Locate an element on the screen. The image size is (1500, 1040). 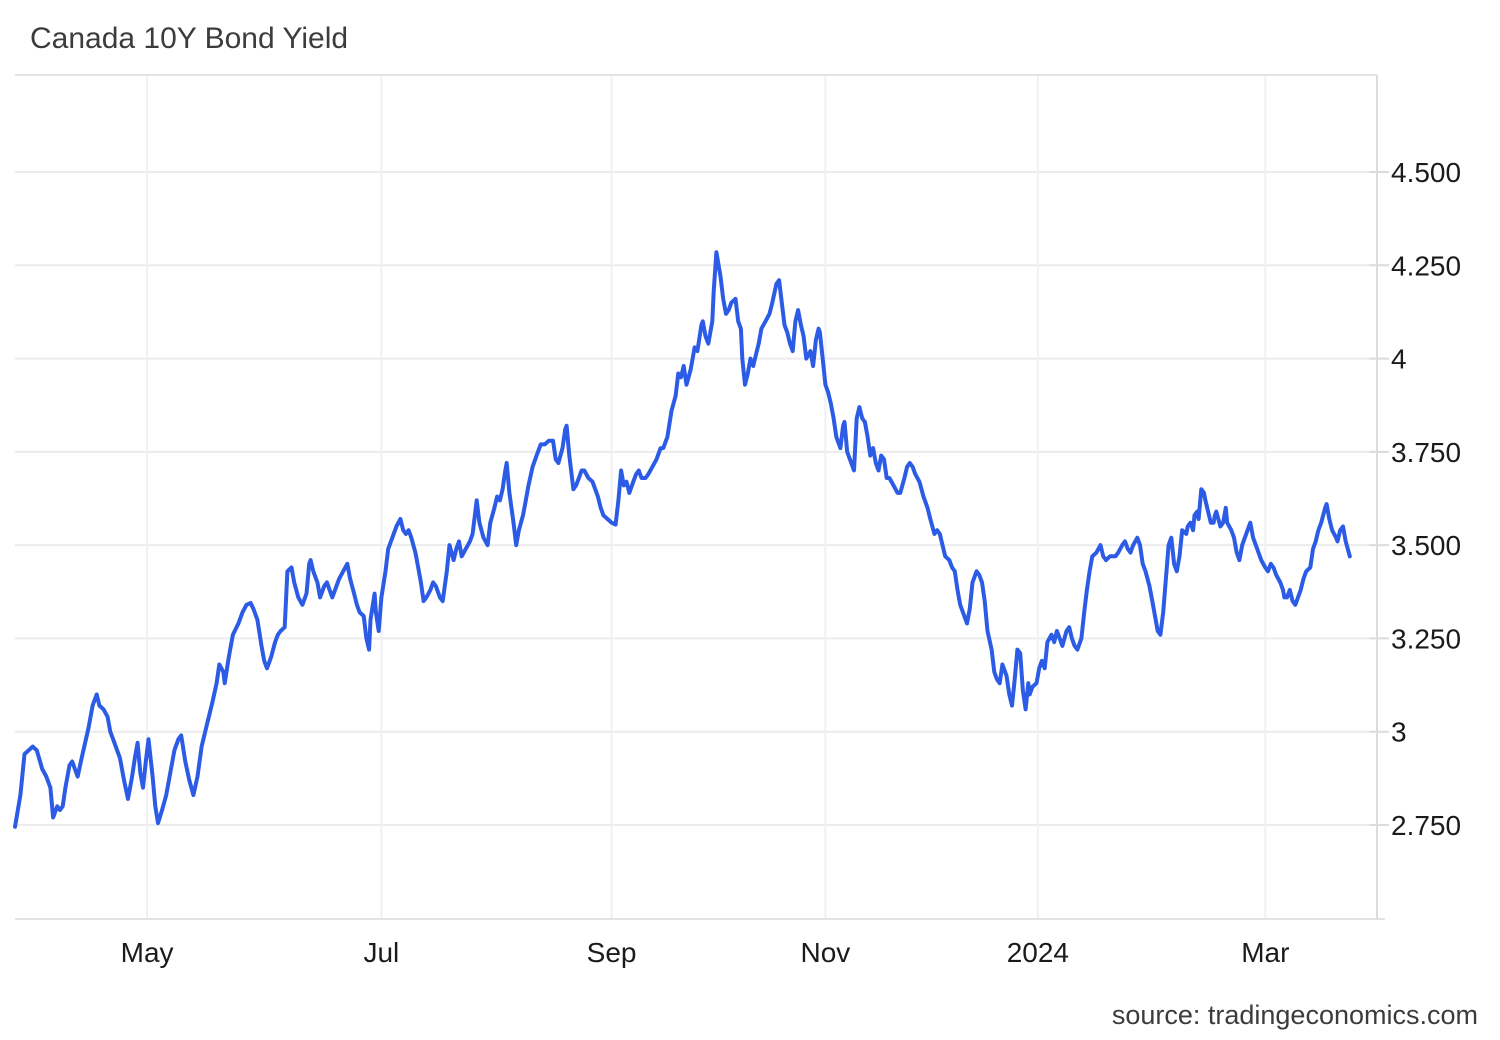
x-tick-label: May is located at coordinates (147, 952).